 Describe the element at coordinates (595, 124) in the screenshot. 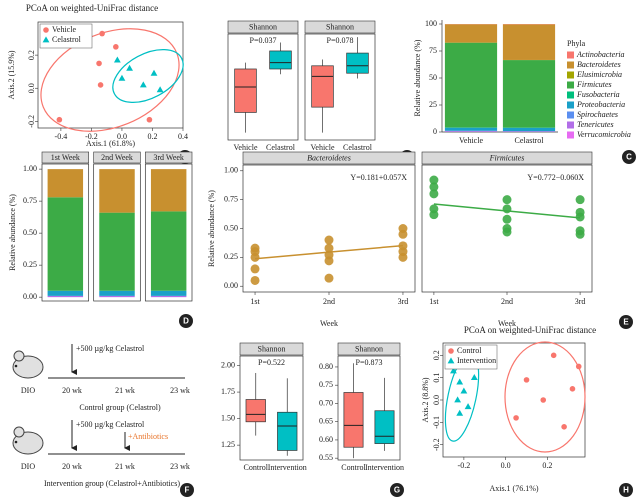

I see `legend-label: Tenericutes` at that location.